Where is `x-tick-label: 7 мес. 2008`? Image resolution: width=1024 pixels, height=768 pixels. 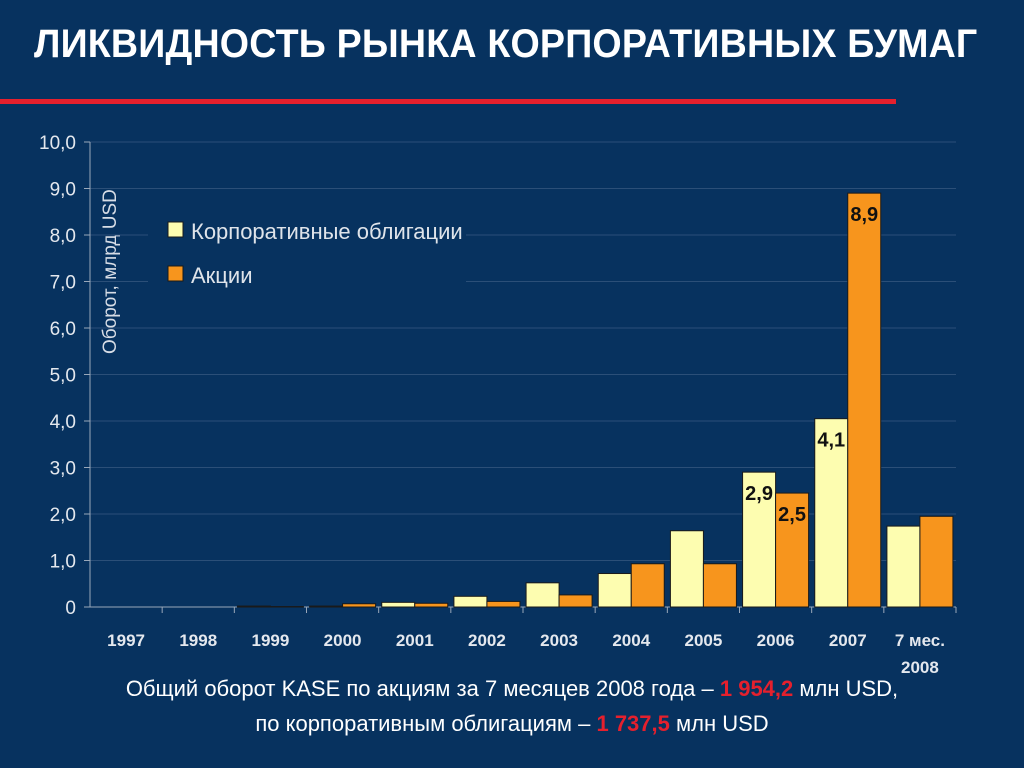
x-tick-label: 7 мес. 2008 is located at coordinates (920, 654).